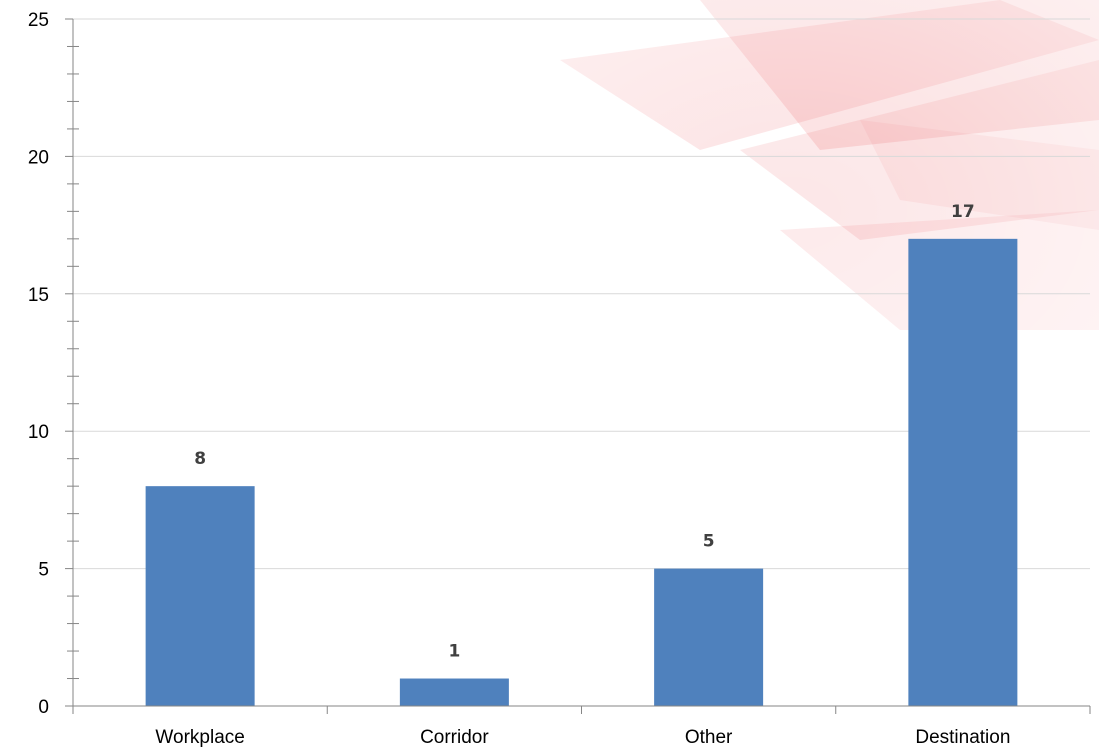  I want to click on data-label: 8, so click(200, 459).